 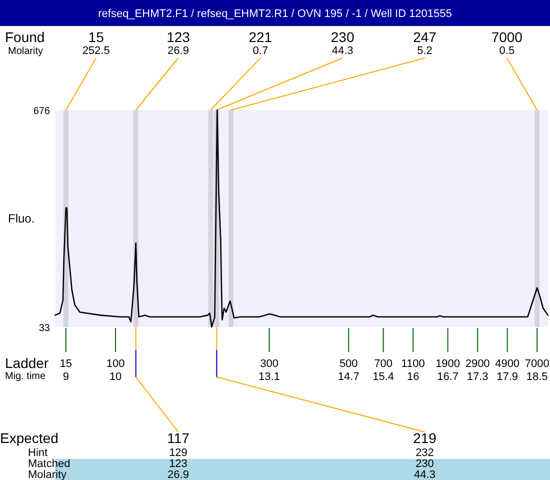 I want to click on annotation: 26.9, so click(x=178, y=51).